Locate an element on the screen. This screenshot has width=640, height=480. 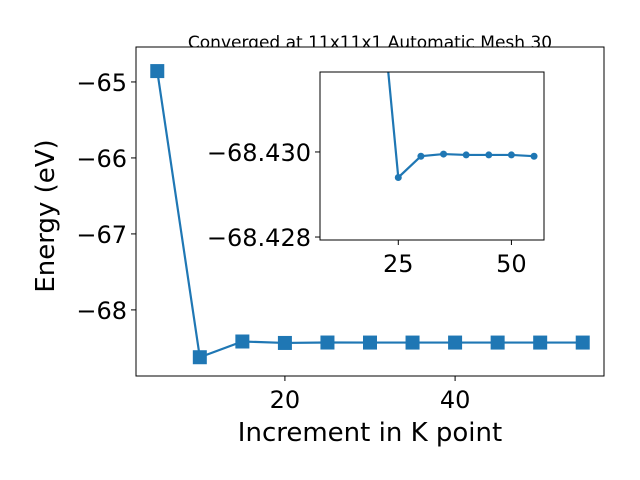
y-tick-label: −68.428 is located at coordinates (259, 238).